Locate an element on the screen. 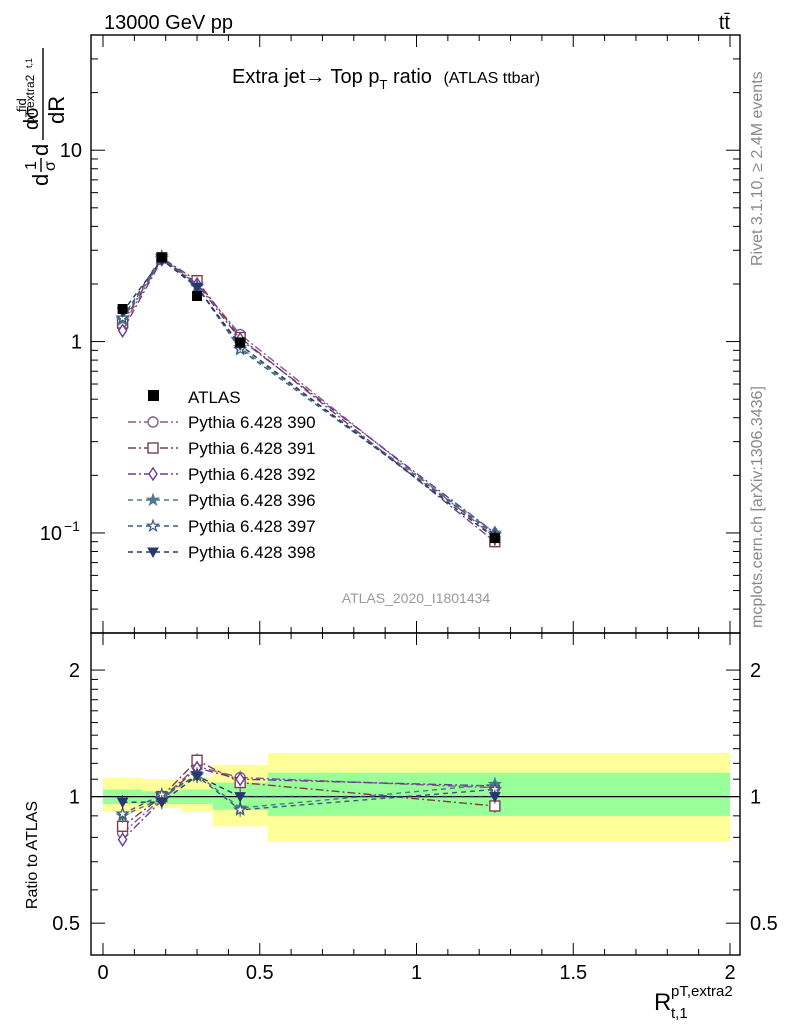 Image resolution: width=786 pixels, height=1024 pixels. ratio-y-tick-label-right: 2 is located at coordinates (755, 671).